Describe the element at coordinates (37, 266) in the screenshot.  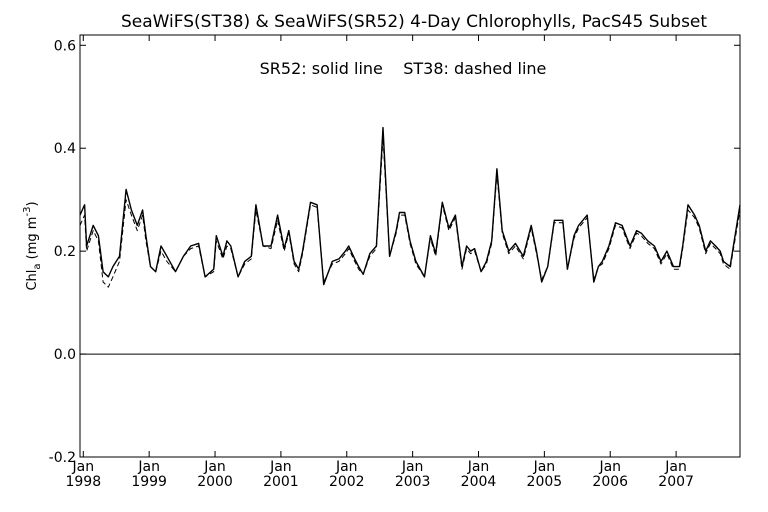
I see `y-axis-label-sub: a` at that location.